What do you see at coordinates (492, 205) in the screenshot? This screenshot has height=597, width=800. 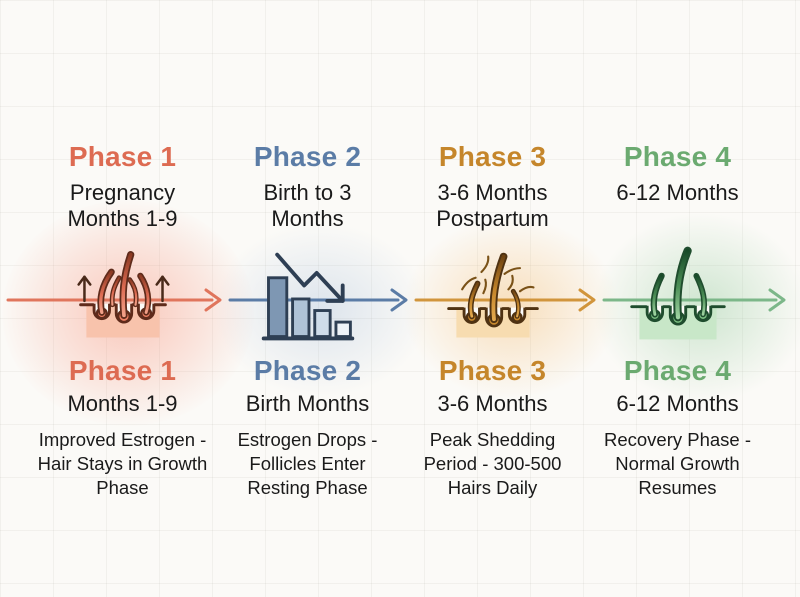 I see `phase3-top-subtitle: 3-6 Months Postpartum` at bounding box center [492, 205].